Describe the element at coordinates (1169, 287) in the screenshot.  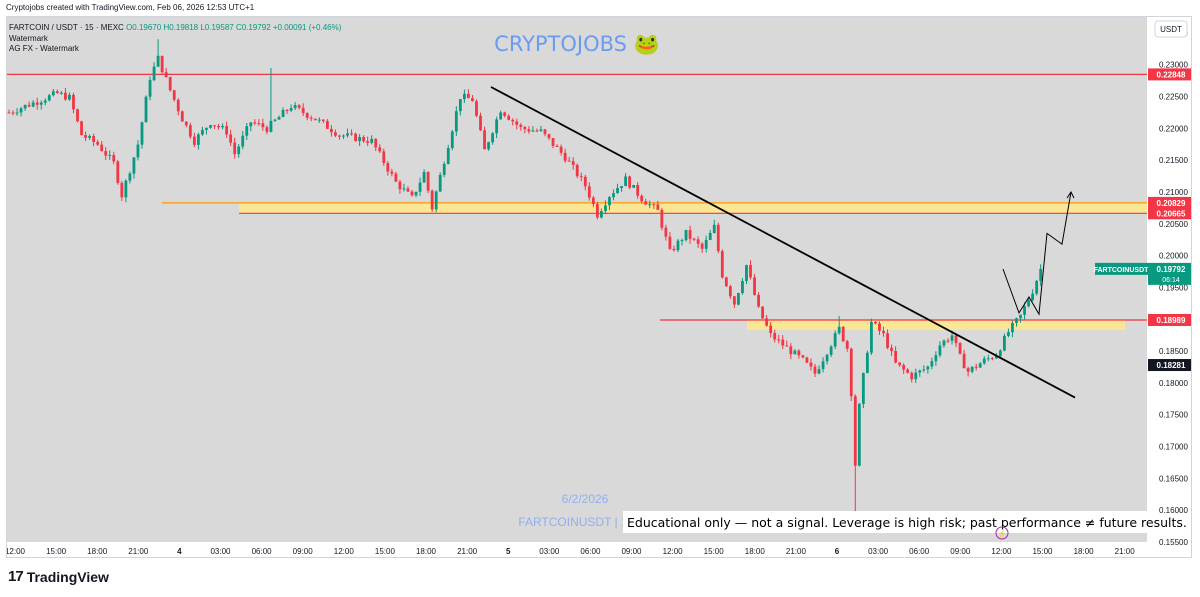
I see `price-scale` at that location.